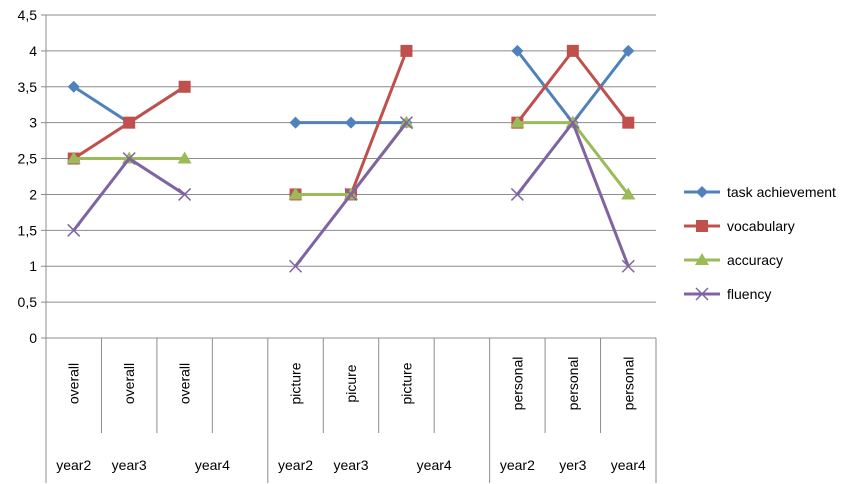 Image resolution: width=863 pixels, height=484 pixels. I want to click on y-tick-label: 1,5, so click(28, 230).